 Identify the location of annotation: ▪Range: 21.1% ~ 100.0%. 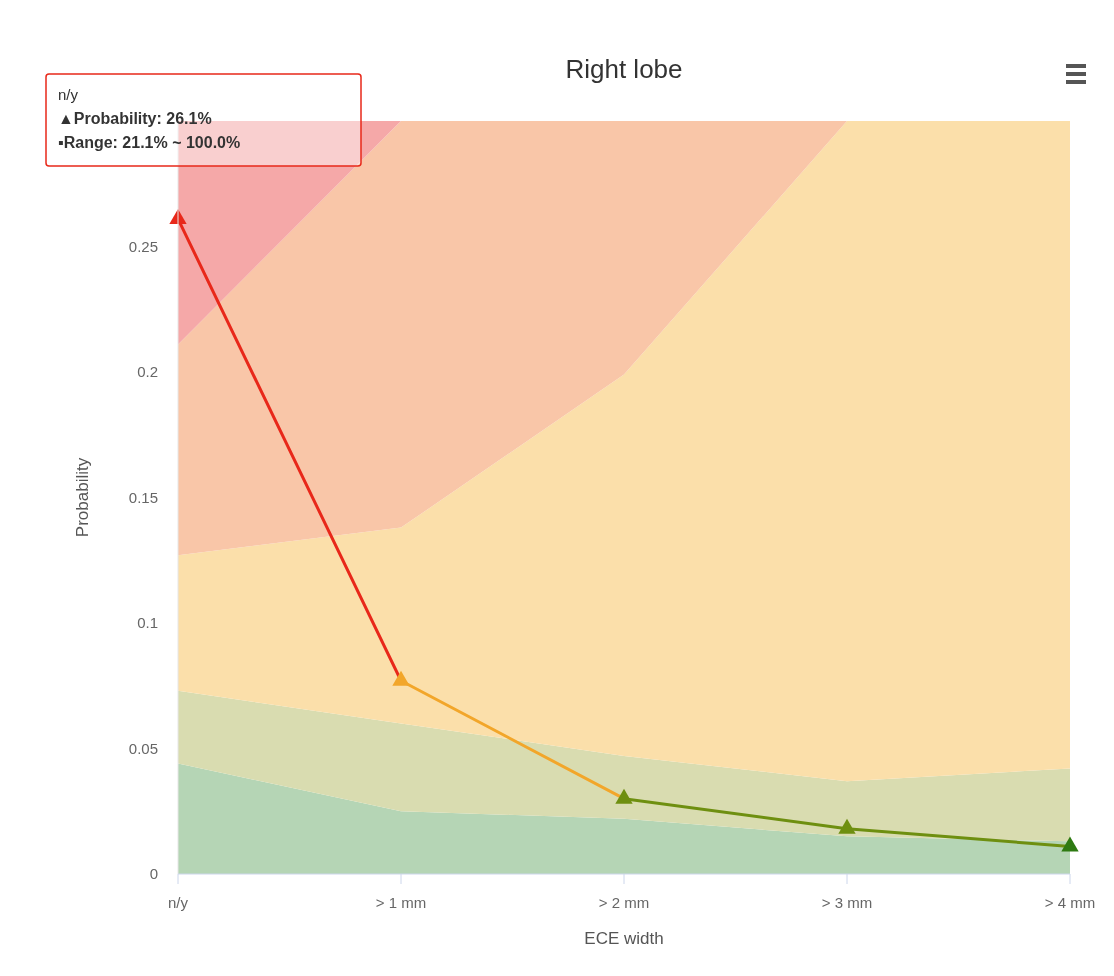
(149, 142).